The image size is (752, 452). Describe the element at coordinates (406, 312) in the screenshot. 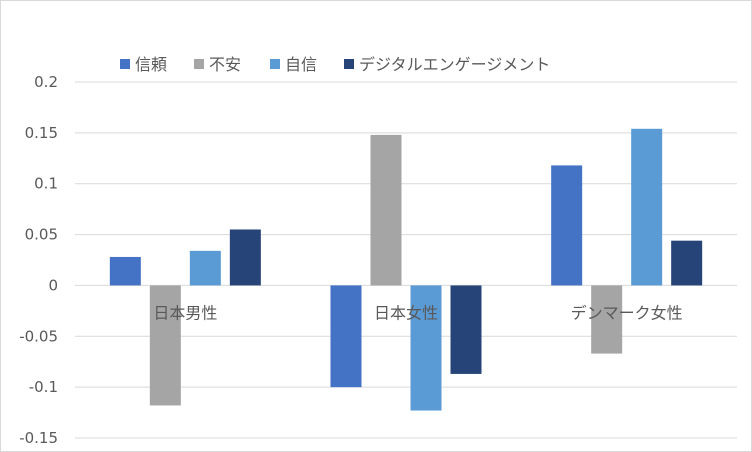

I see `category-label: 日本女性` at that location.